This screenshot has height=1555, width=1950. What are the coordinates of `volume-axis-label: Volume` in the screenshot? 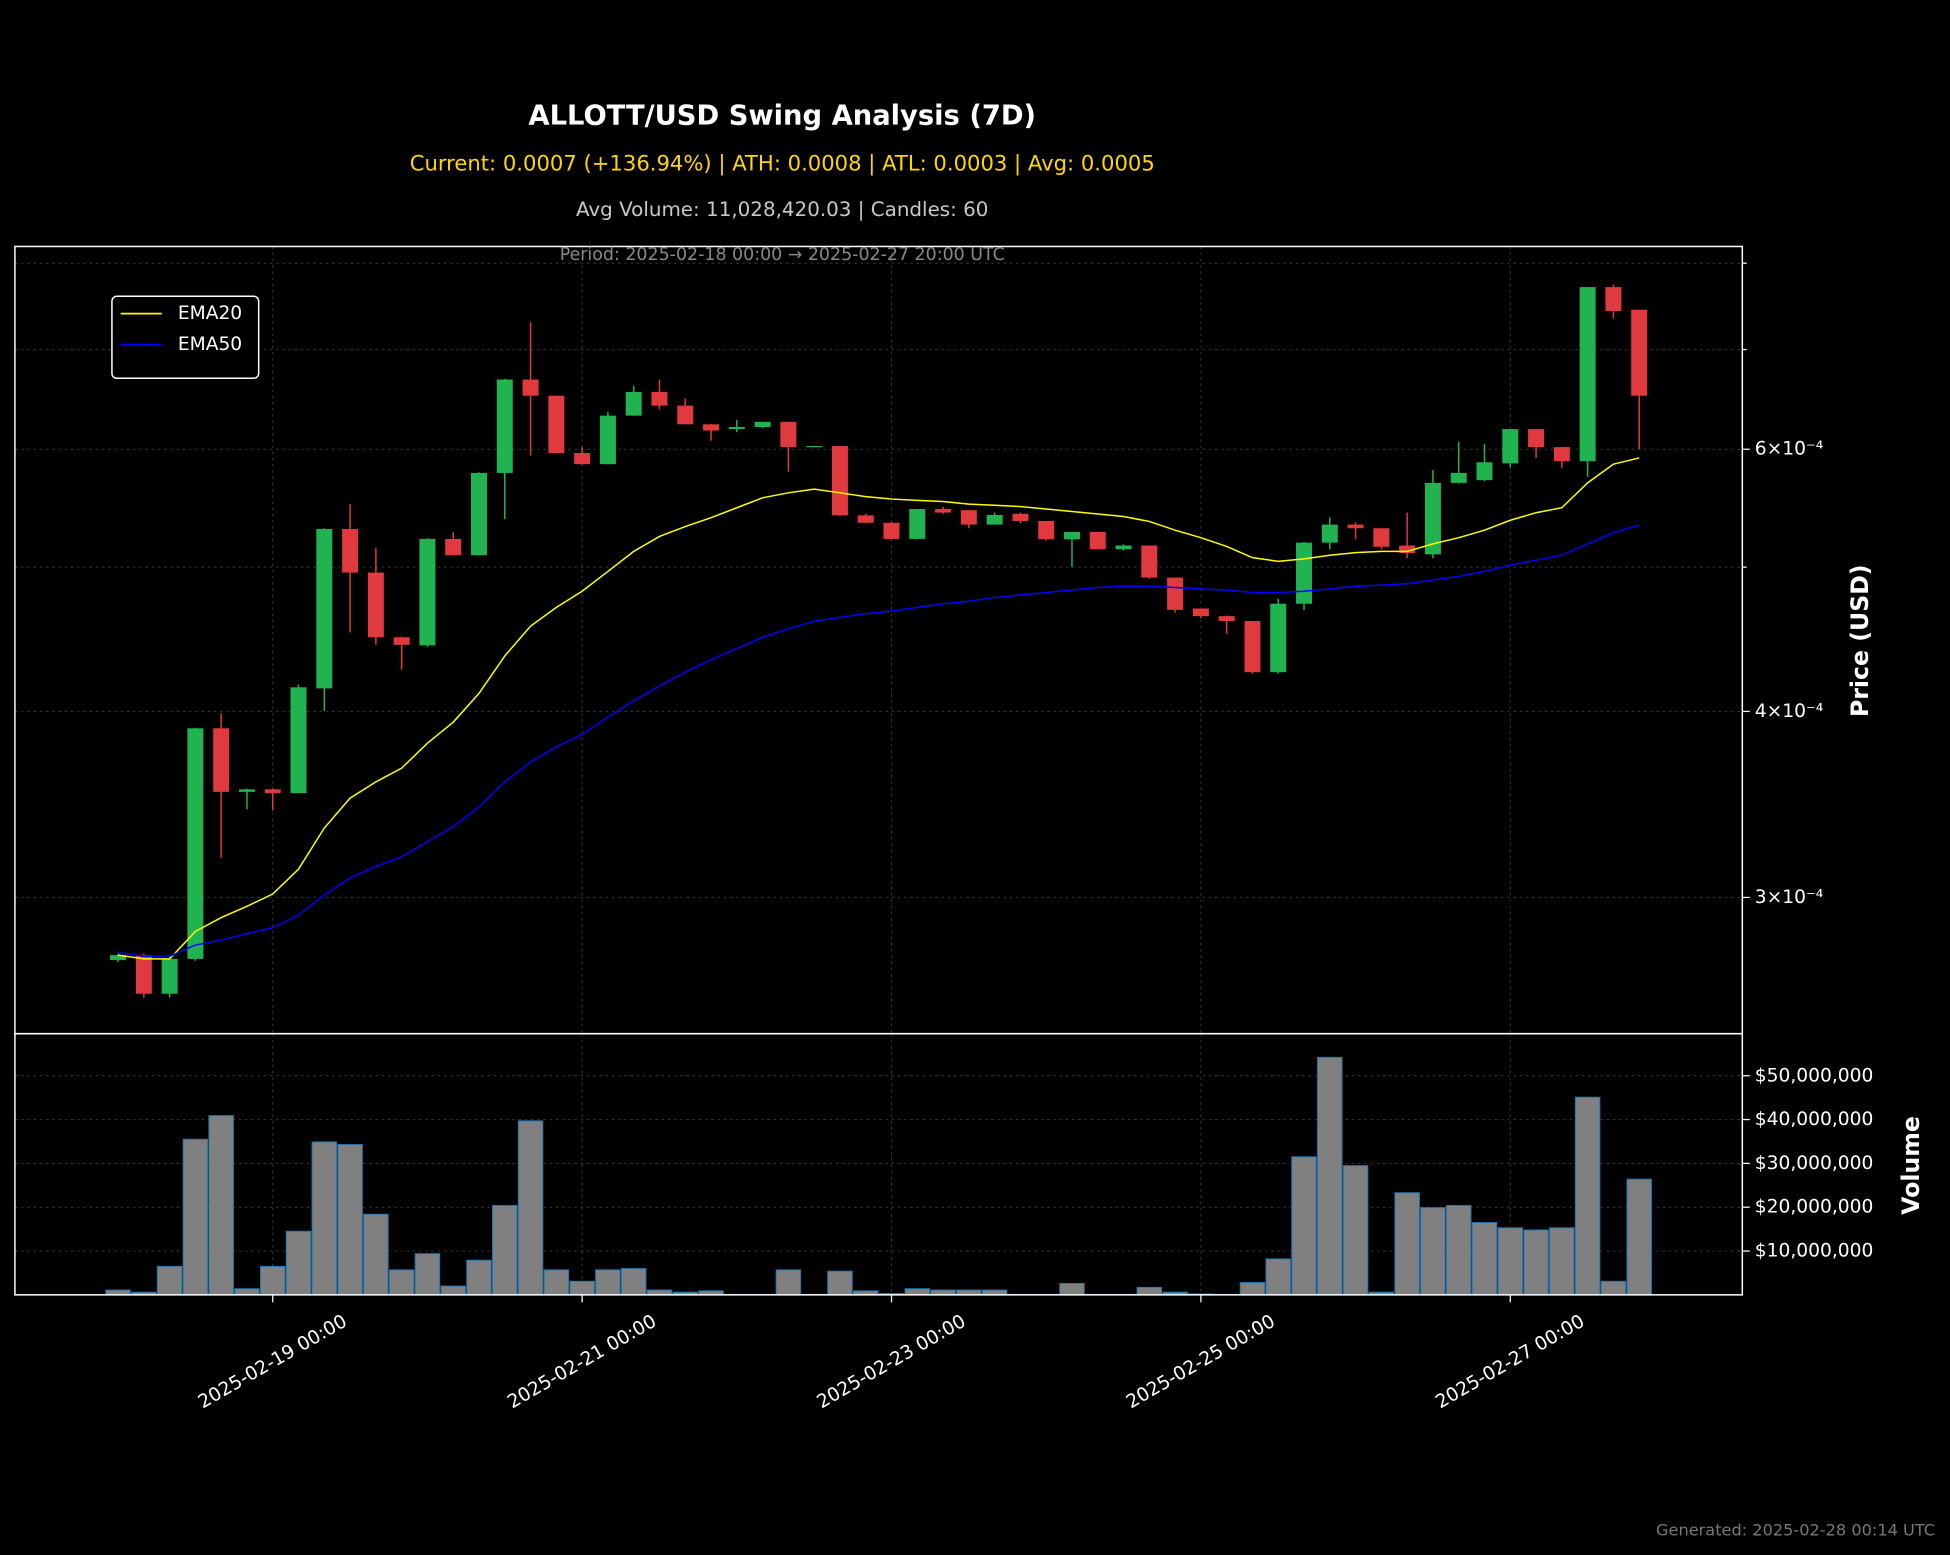 It's located at (1911, 1165).